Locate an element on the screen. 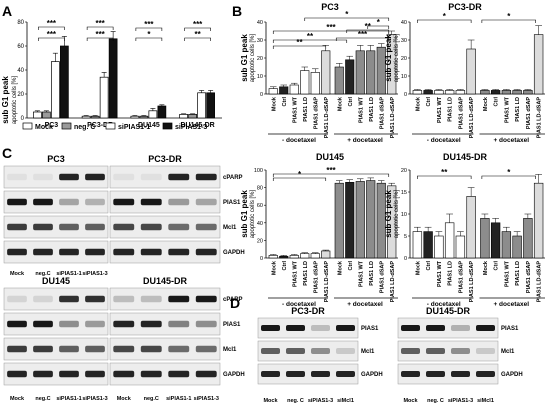 The image size is (550, 407). blot-row-label: PIAS1 is located at coordinates (232, 325).